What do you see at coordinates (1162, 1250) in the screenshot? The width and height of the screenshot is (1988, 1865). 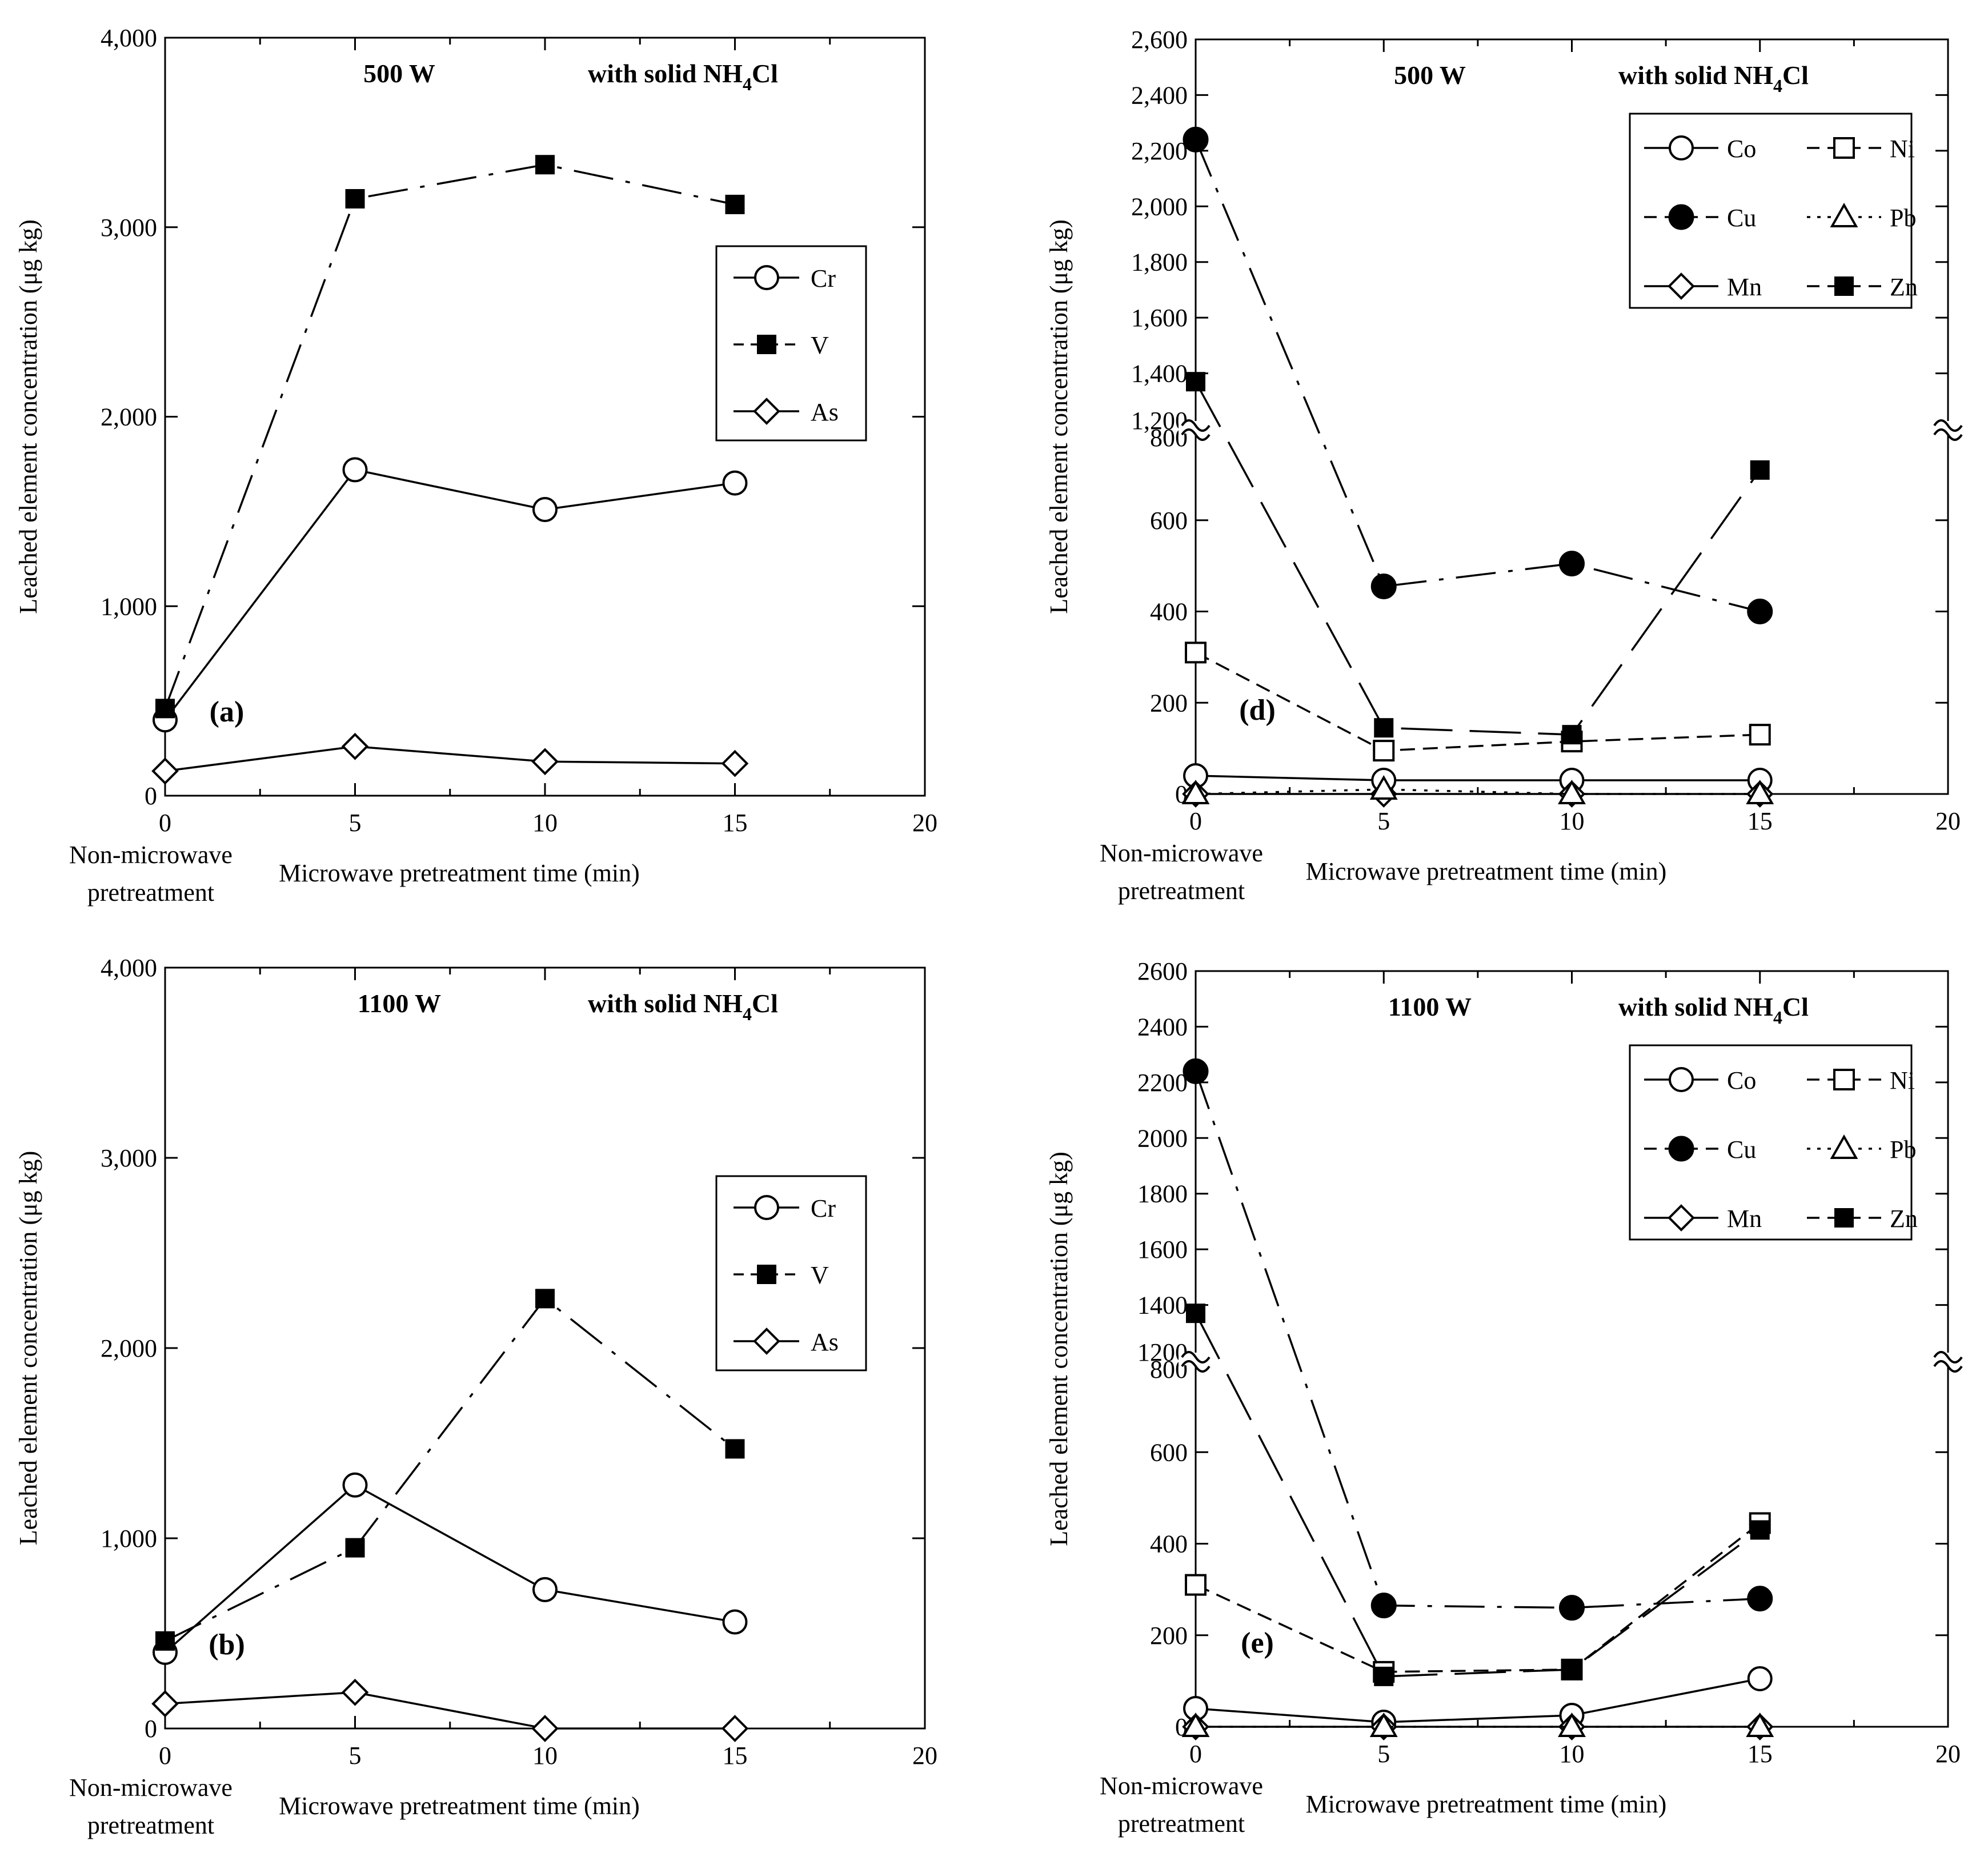 I see `y-tick-label: 1600` at bounding box center [1162, 1250].